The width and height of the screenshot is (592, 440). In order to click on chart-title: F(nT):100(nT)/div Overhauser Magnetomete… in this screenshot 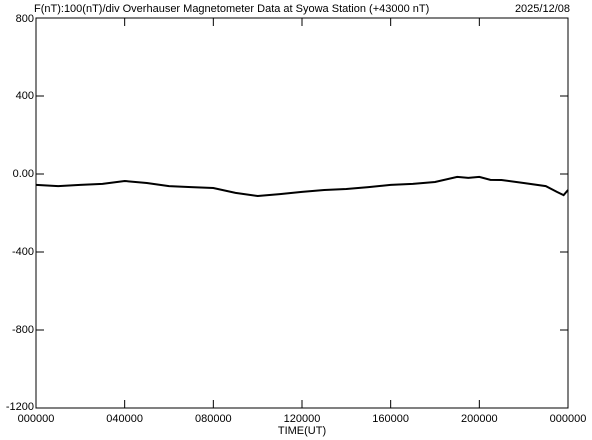, I will do `click(231, 9)`.